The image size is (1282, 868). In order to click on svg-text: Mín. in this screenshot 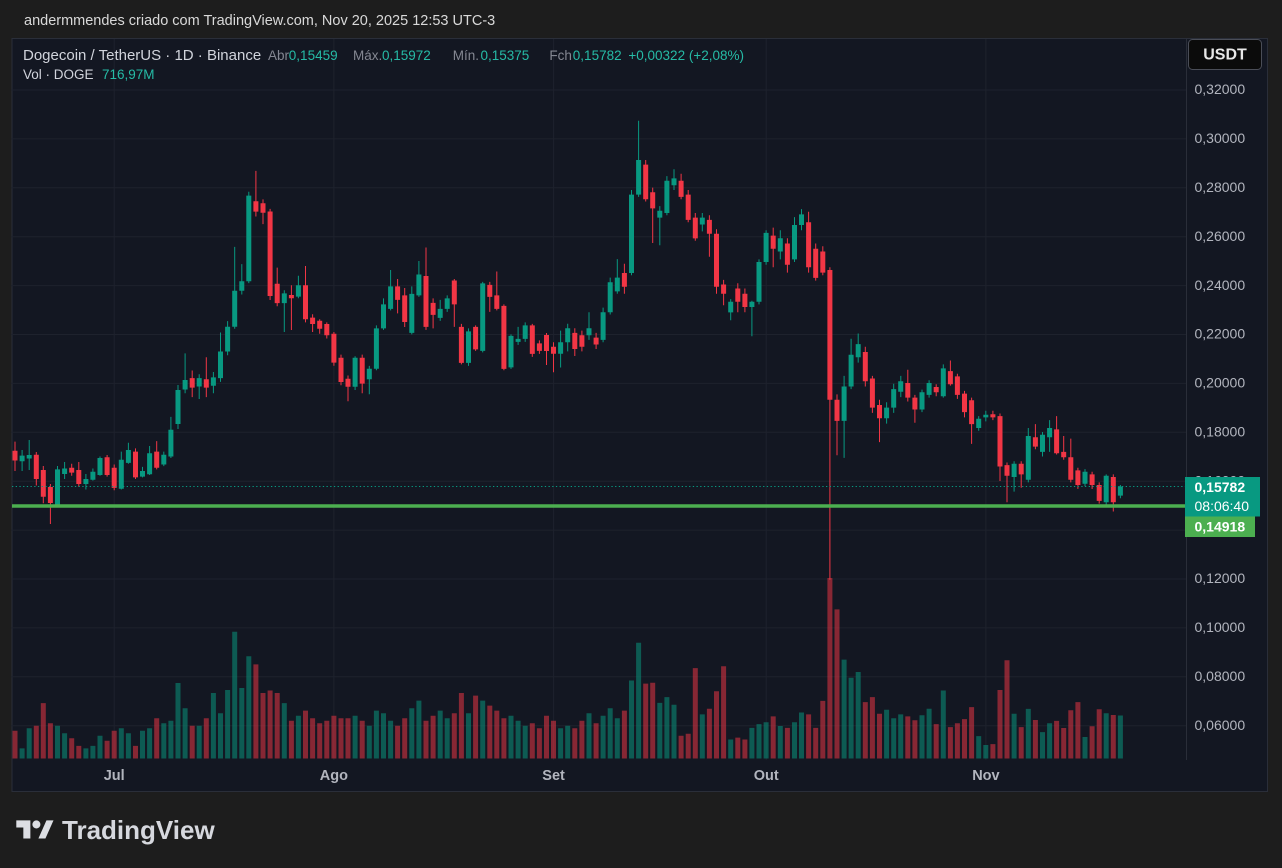, I will do `click(466, 55)`.